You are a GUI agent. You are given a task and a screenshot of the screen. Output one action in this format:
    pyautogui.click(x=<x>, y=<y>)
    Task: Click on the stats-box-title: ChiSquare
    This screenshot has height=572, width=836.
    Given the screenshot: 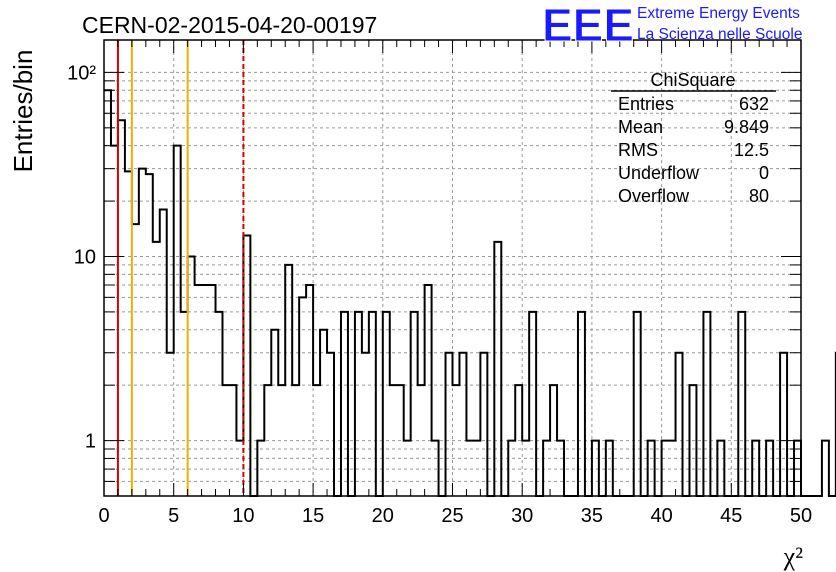 What is the action you would take?
    pyautogui.click(x=692, y=80)
    